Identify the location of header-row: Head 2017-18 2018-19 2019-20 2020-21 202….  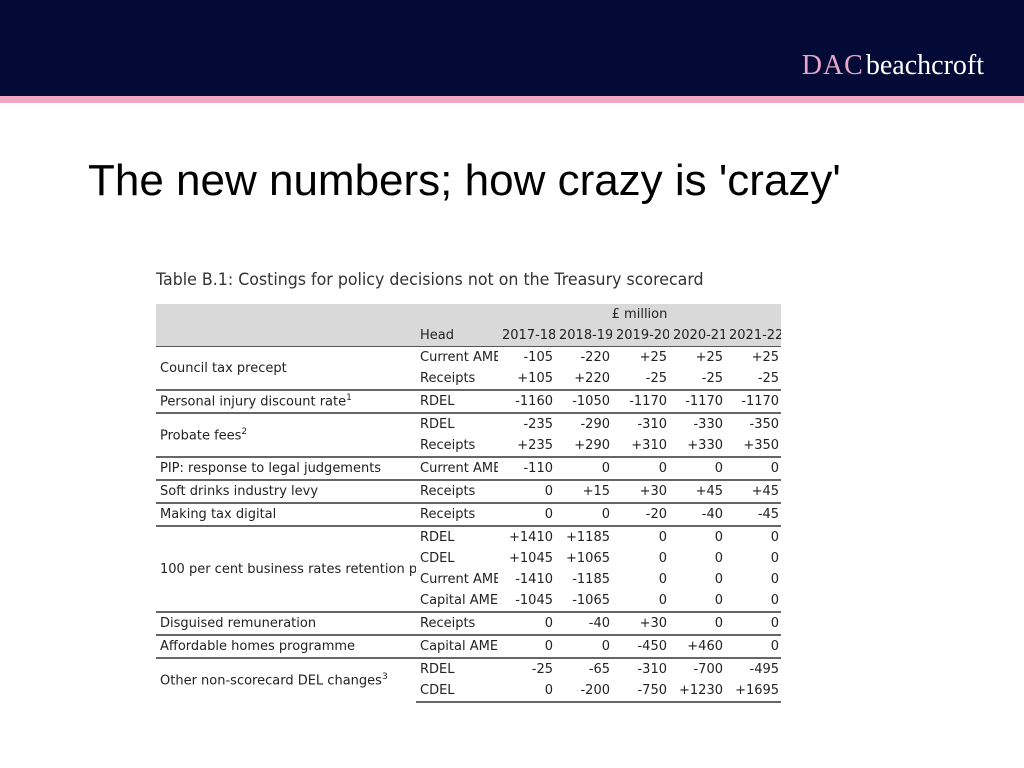
(469, 336).